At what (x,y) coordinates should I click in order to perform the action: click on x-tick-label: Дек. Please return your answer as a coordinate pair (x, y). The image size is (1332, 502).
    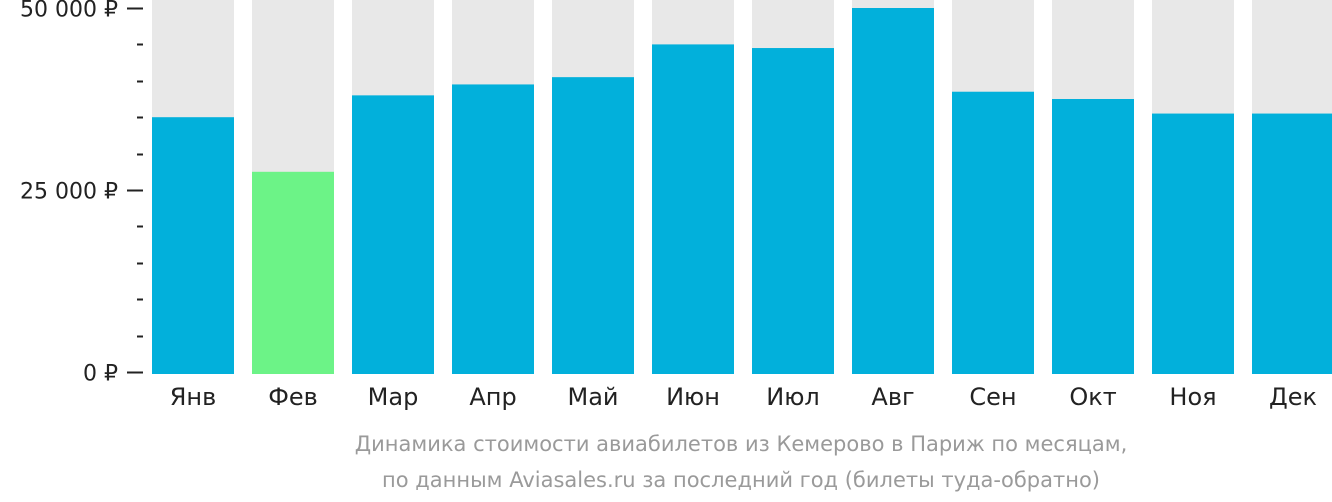
    Looking at the image, I should click on (1293, 397).